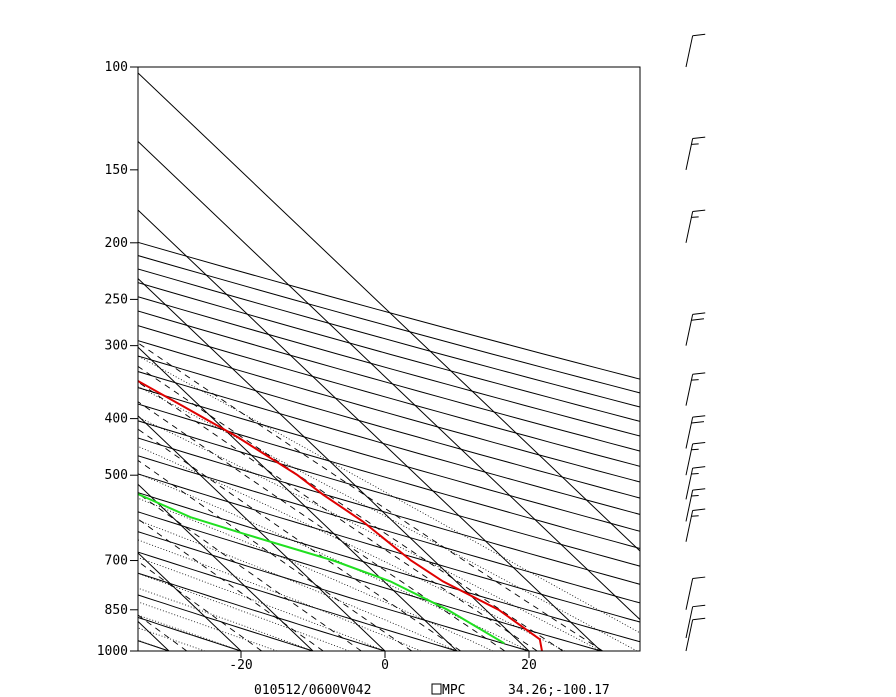  What do you see at coordinates (453, 690) in the screenshot?
I see `source-label: MPC` at bounding box center [453, 690].